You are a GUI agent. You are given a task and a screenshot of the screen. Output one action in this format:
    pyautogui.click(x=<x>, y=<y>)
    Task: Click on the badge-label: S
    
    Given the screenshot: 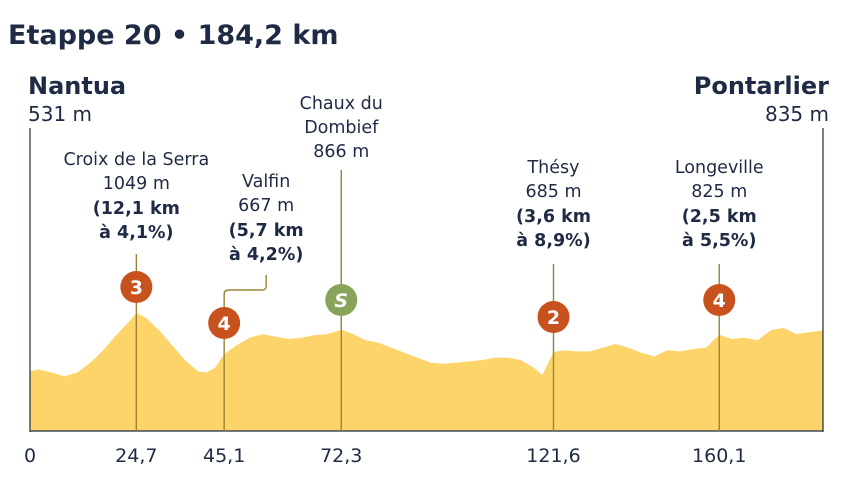 What is the action you would take?
    pyautogui.click(x=341, y=301)
    